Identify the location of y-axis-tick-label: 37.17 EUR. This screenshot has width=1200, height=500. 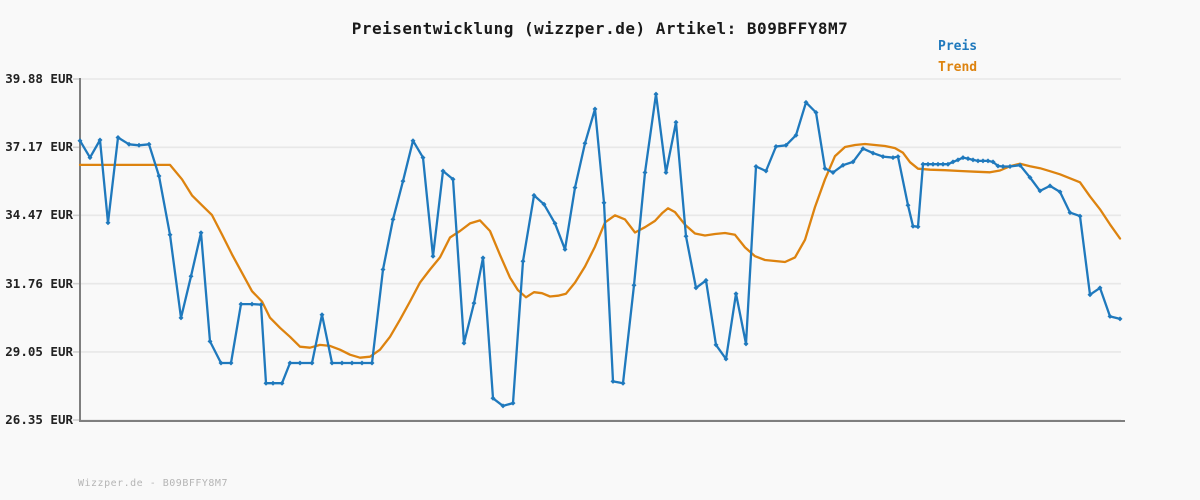
(39, 147).